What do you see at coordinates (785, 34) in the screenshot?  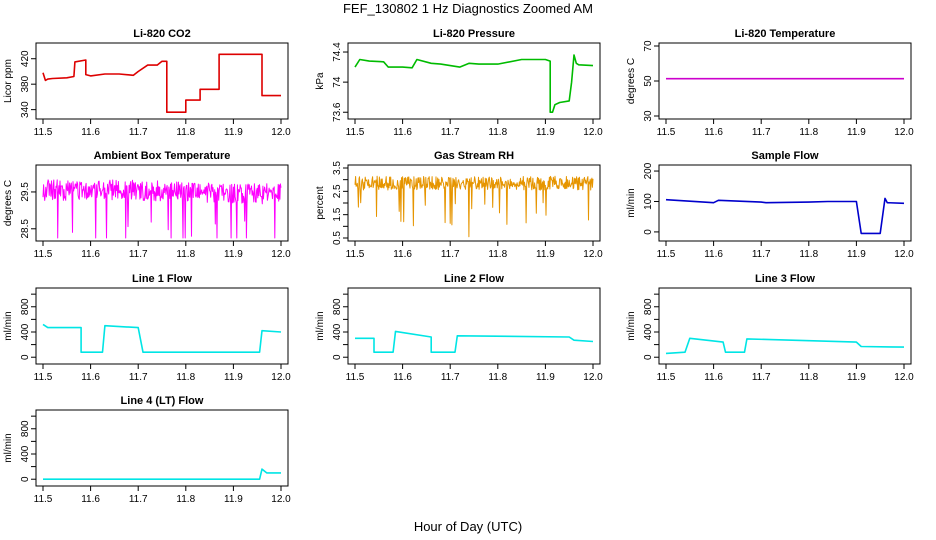 I see `panel-title: Li-820 Temperature` at bounding box center [785, 34].